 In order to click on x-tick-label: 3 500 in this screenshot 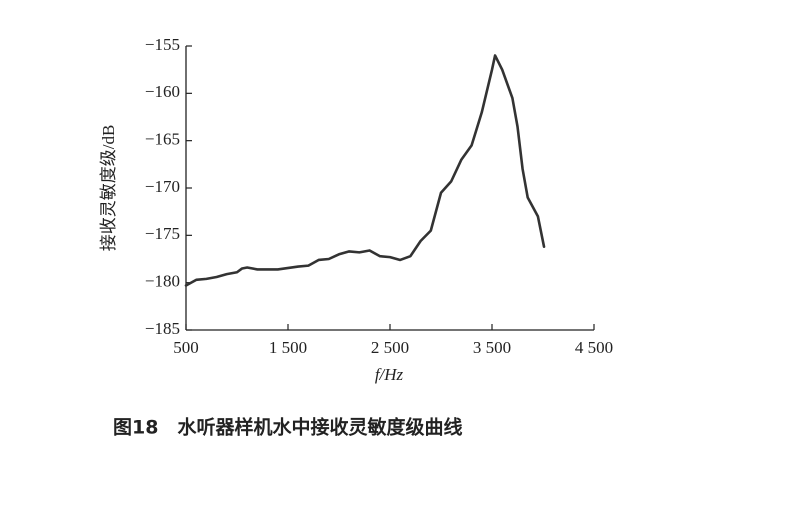, I will do `click(492, 347)`.